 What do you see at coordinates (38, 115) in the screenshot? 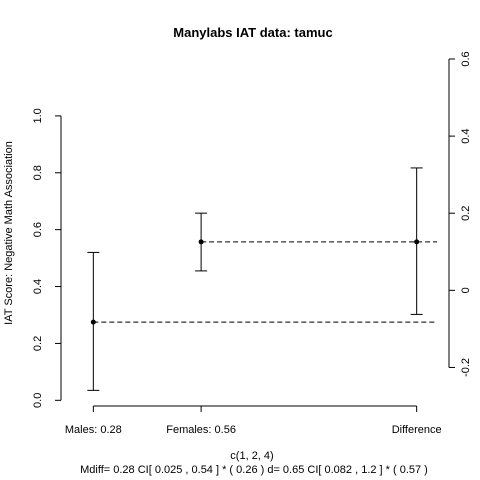
I see `left-tick-label: 1.0` at bounding box center [38, 115].